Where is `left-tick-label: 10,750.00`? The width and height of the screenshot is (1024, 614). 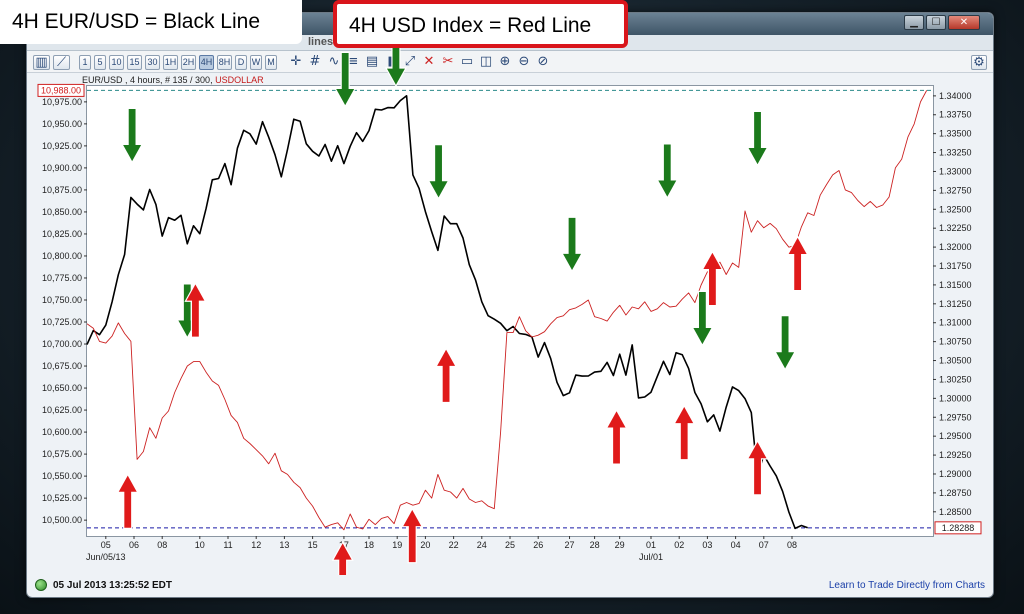
left-tick-label: 10,750.00 is located at coordinates (62, 300).